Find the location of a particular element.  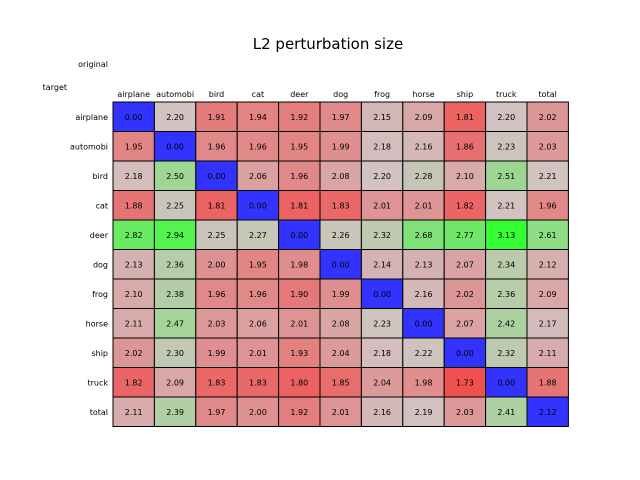

heatmap-cell: 2.06 is located at coordinates (258, 323).